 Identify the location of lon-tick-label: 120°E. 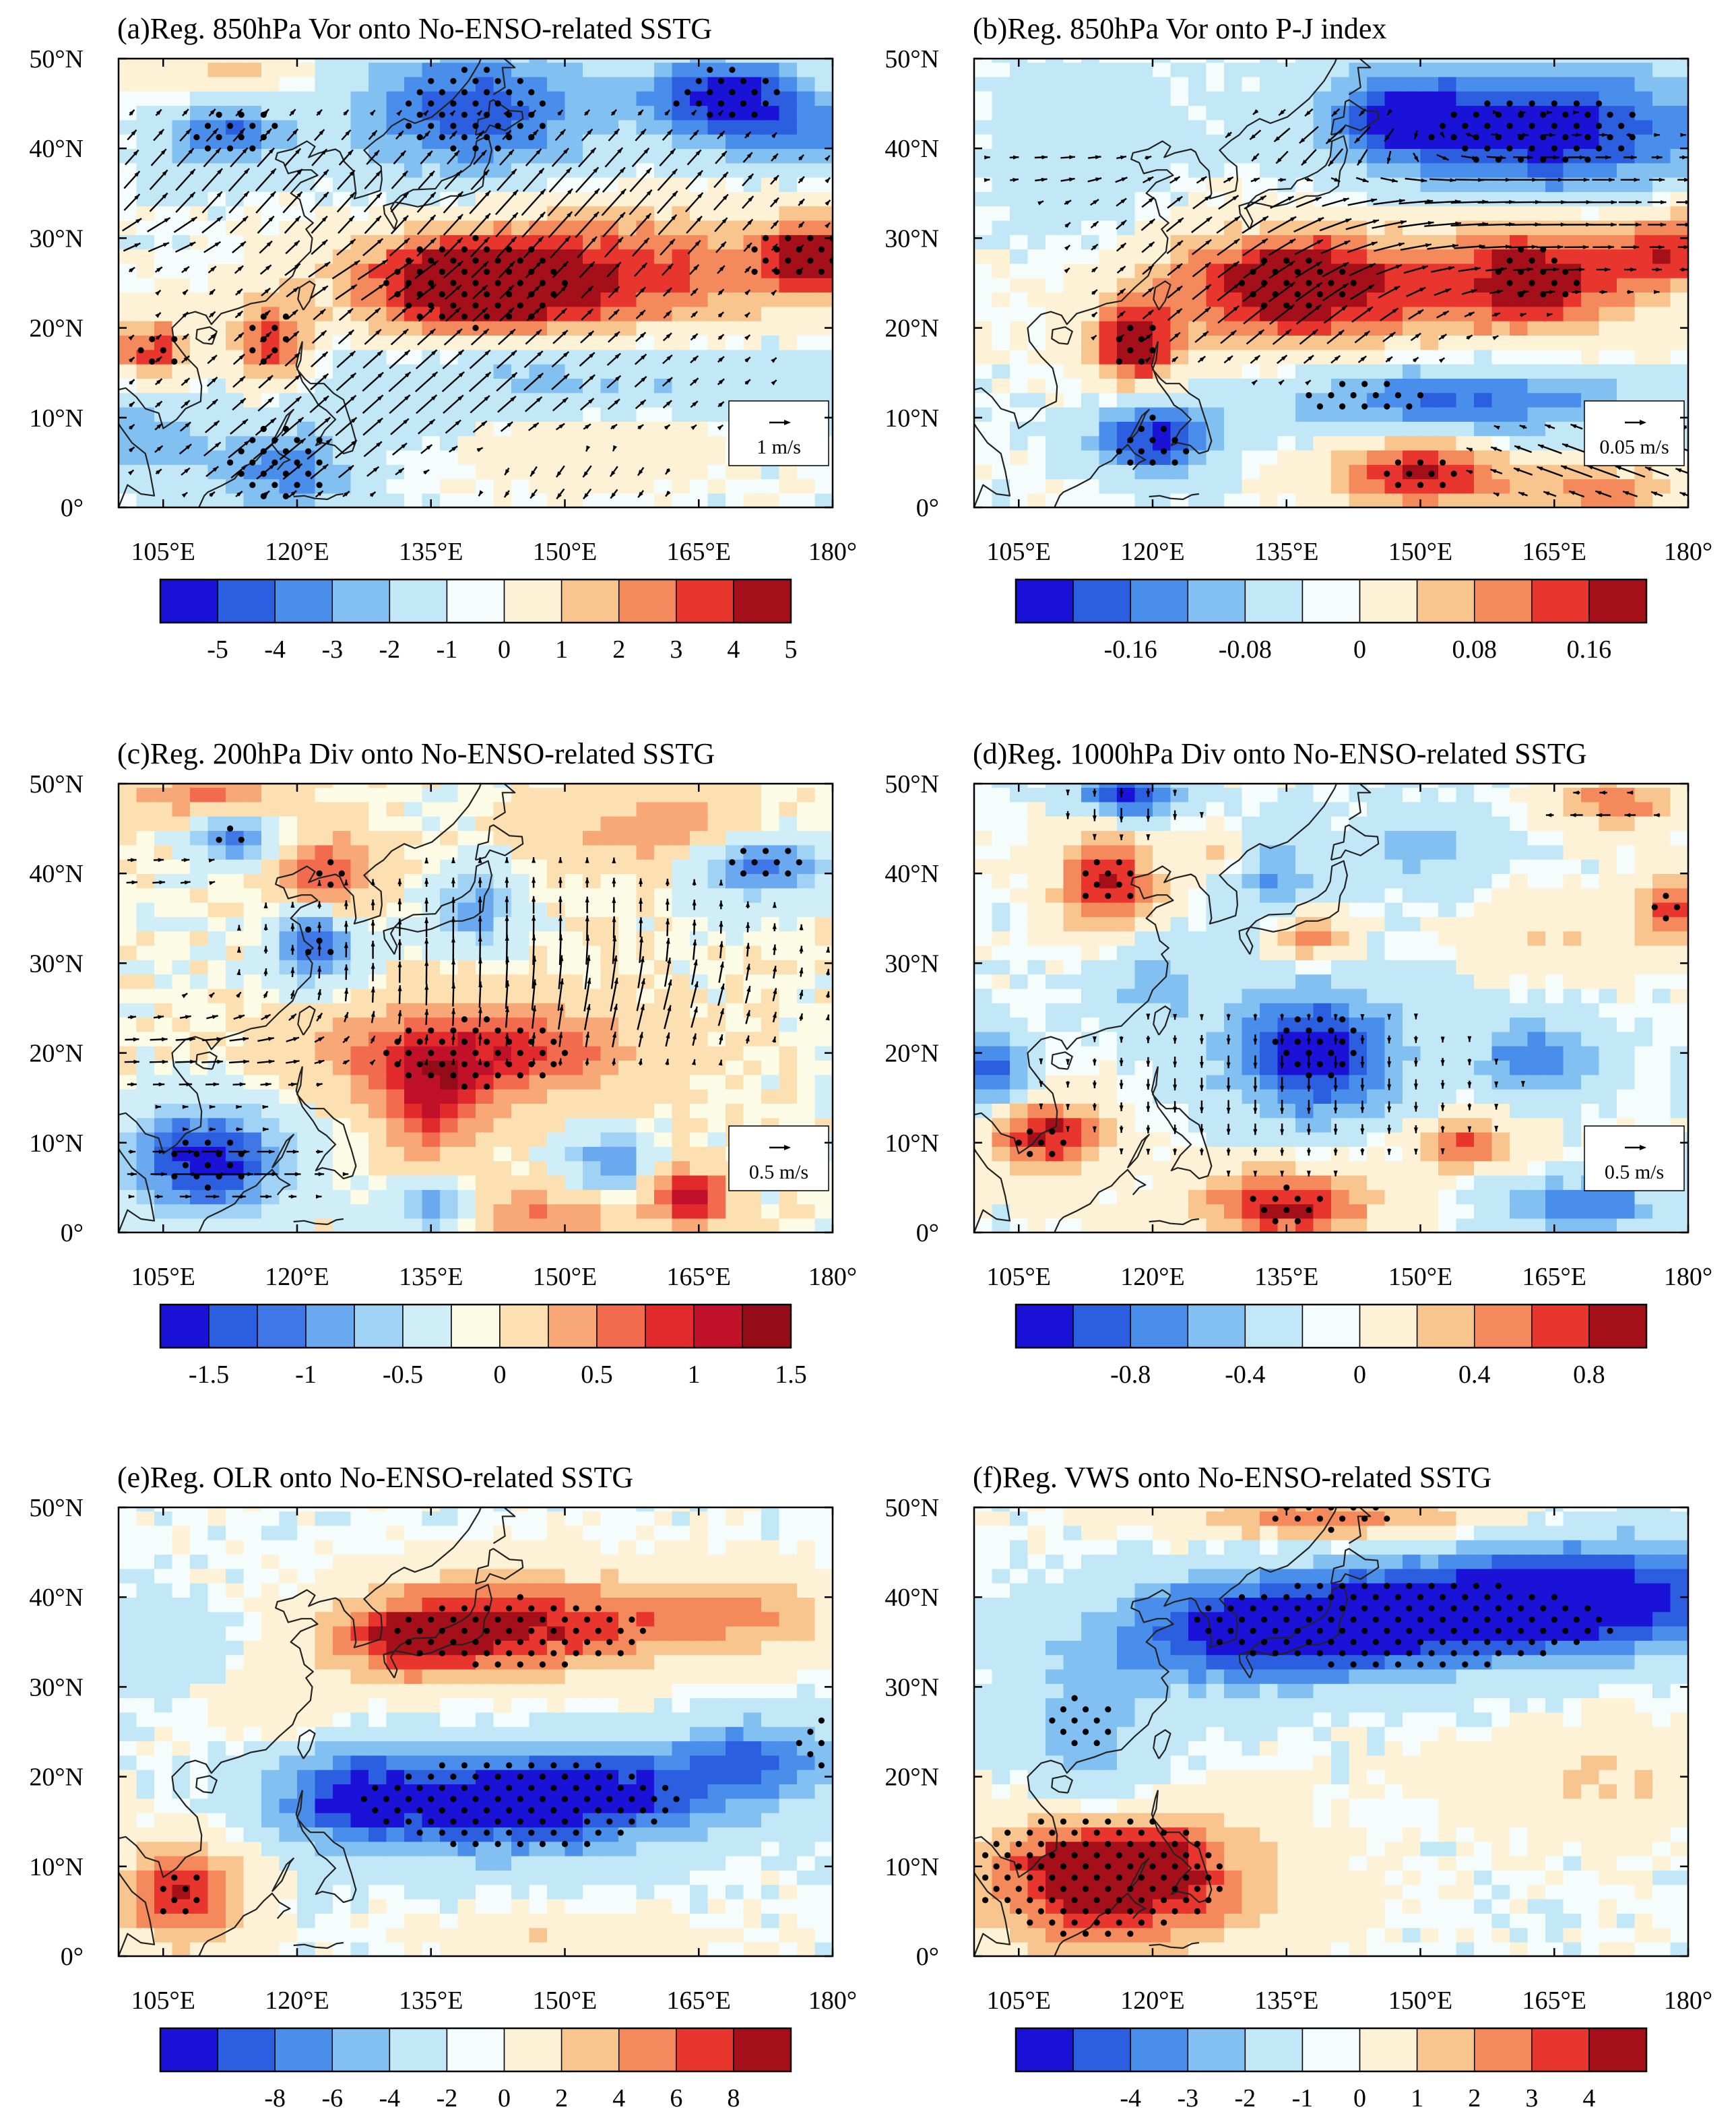
(1152, 552).